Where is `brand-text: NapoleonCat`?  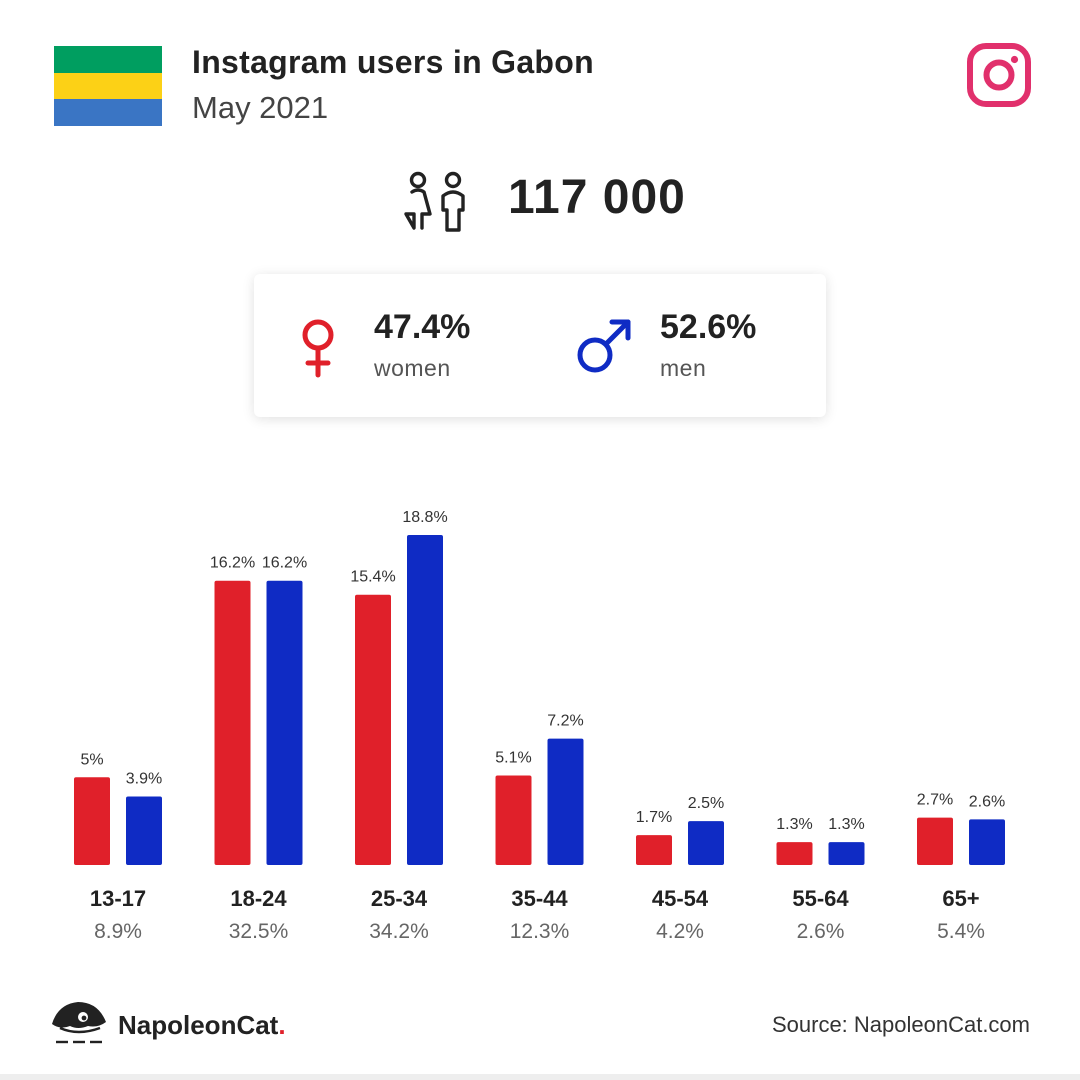
brand-text: NapoleonCat is located at coordinates (198, 1025).